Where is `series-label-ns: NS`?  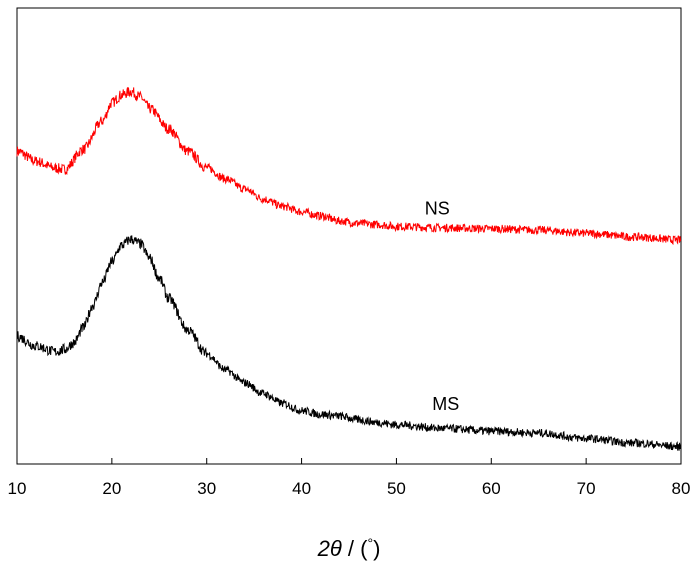 series-label-ns: NS is located at coordinates (437, 209).